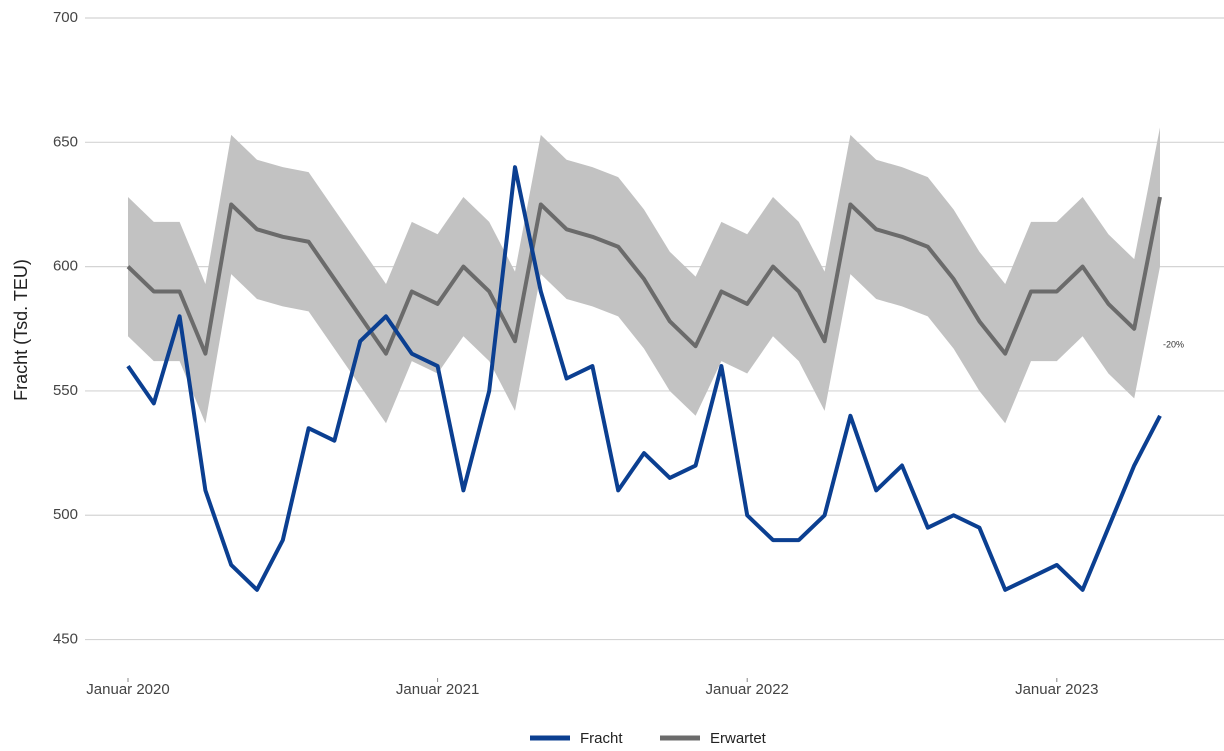 This screenshot has height=751, width=1224. What do you see at coordinates (746, 689) in the screenshot?
I see `x-tick-label: Januar 2022` at bounding box center [746, 689].